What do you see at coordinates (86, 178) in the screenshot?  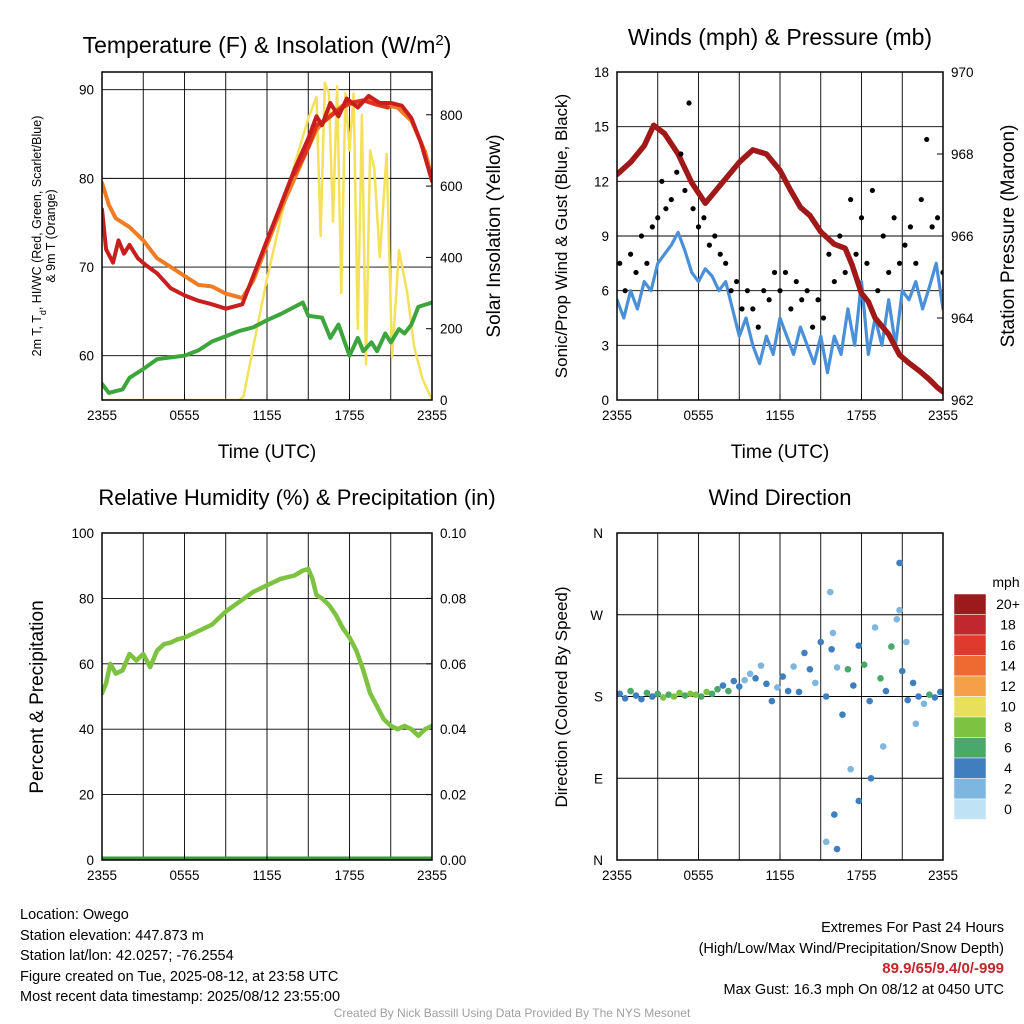 I see `y-tick-label: 80` at bounding box center [86, 178].